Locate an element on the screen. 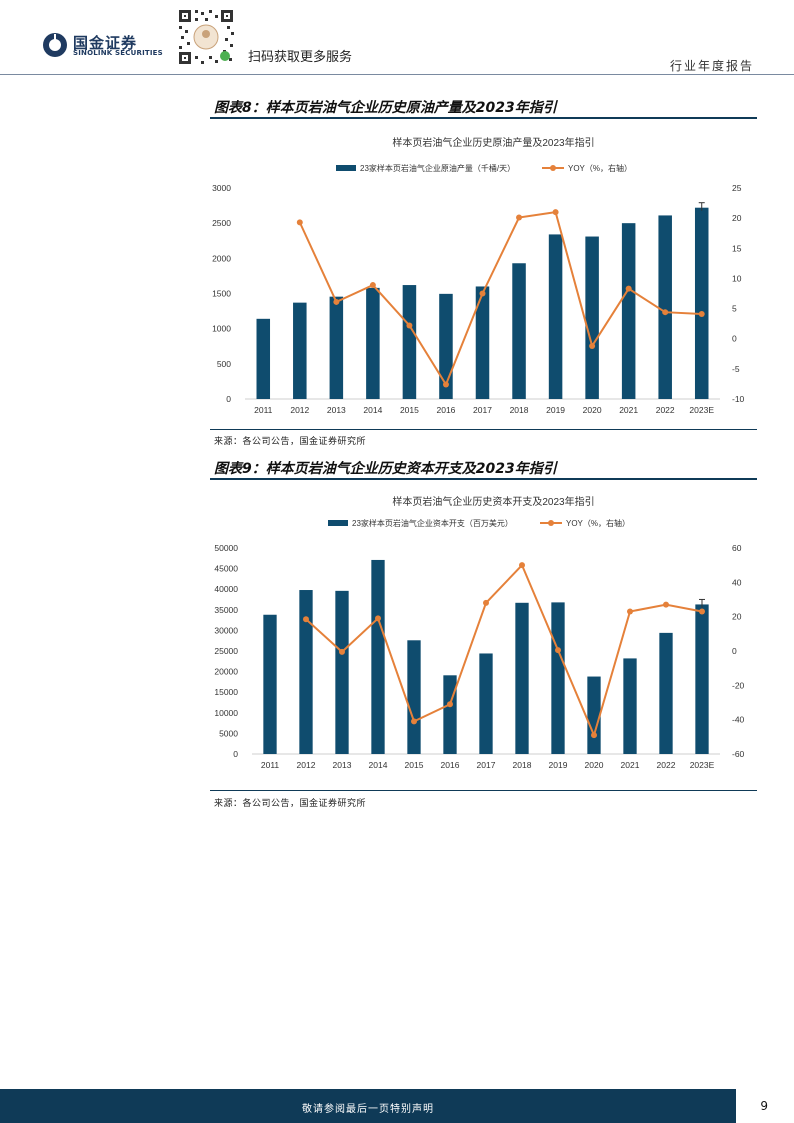 This screenshot has width=794, height=1123. yoy-point-2015 is located at coordinates (414, 721).